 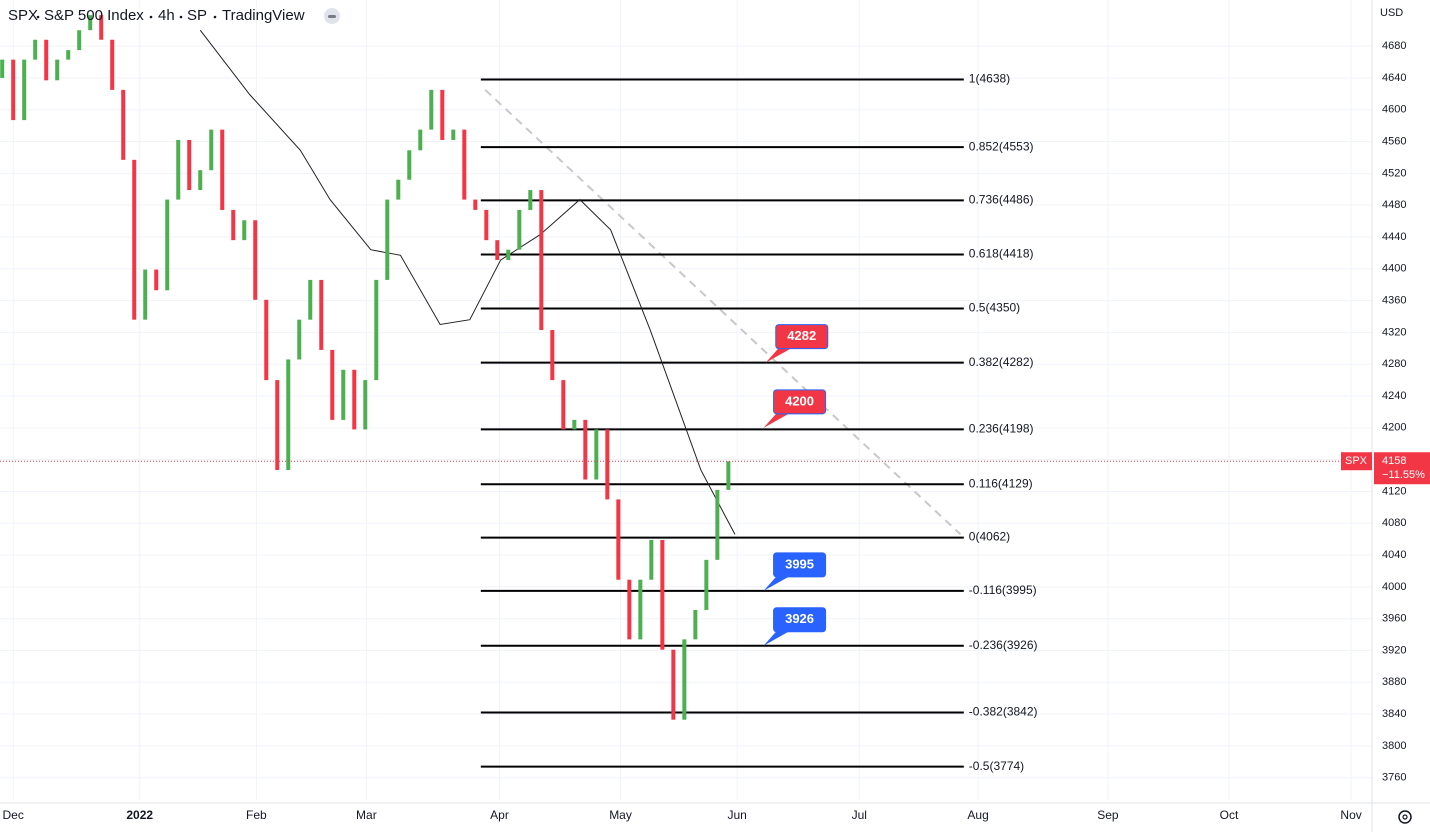 What do you see at coordinates (1394, 396) in the screenshot?
I see `y-tick-label: 4240` at bounding box center [1394, 396].